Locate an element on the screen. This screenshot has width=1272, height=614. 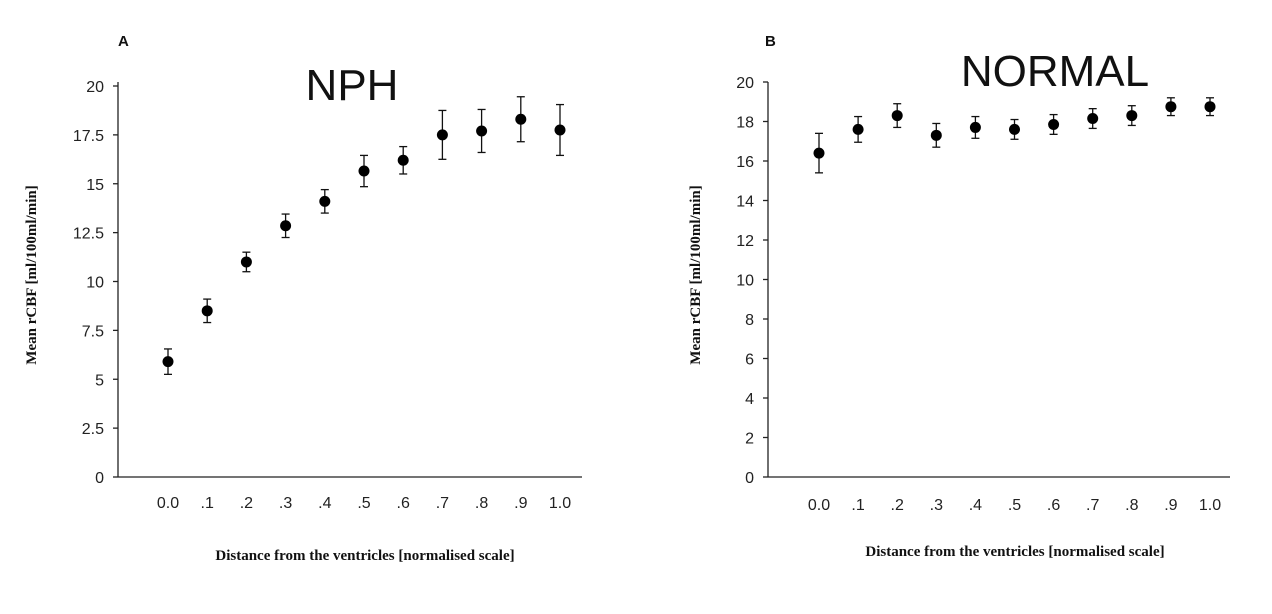
panel-letter-b: B is located at coordinates (770, 41).